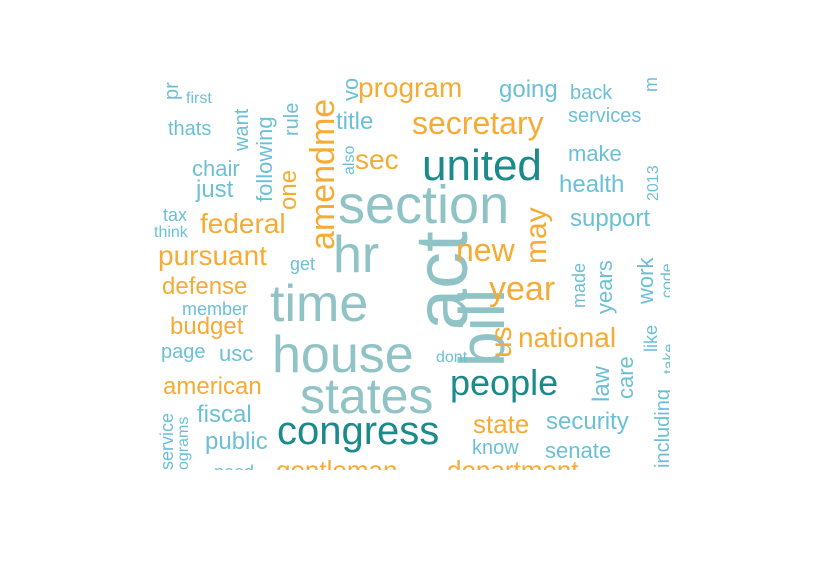 This screenshot has height=569, width=827. What do you see at coordinates (653, 183) in the screenshot?
I see `word-2013: 2013` at bounding box center [653, 183].